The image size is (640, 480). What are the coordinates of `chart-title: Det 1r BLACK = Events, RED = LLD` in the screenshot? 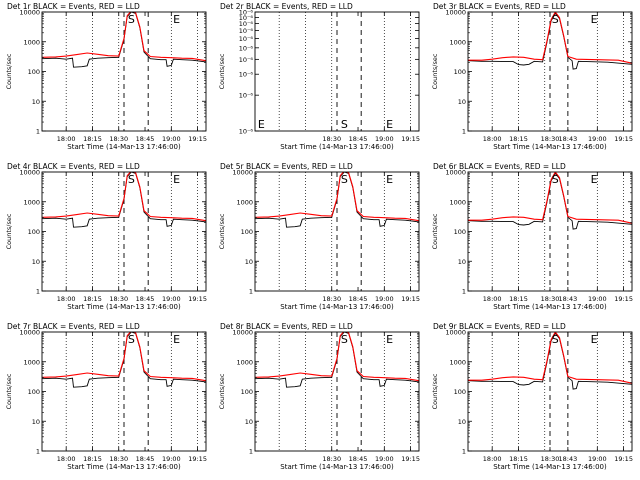 It's located at (73, 6).